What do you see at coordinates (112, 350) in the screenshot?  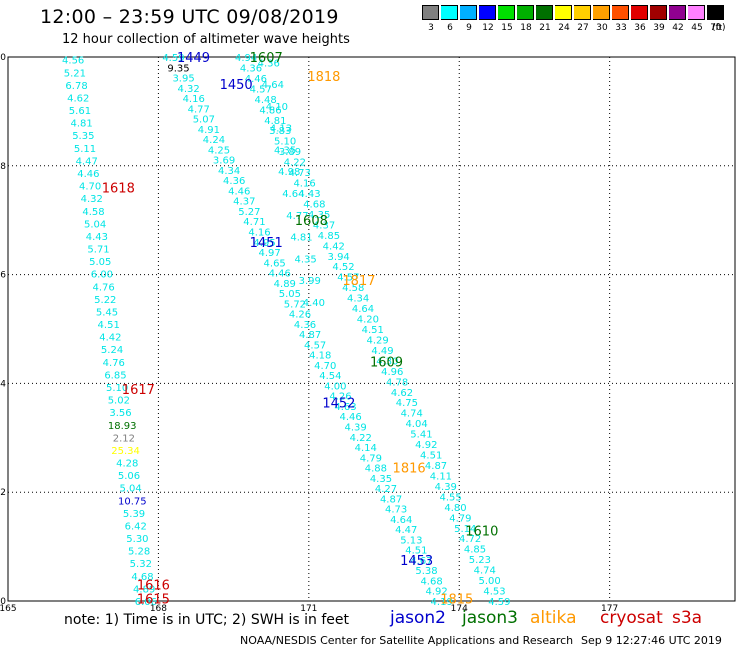 I see `swh-value-label: 5.24` at bounding box center [112, 350].